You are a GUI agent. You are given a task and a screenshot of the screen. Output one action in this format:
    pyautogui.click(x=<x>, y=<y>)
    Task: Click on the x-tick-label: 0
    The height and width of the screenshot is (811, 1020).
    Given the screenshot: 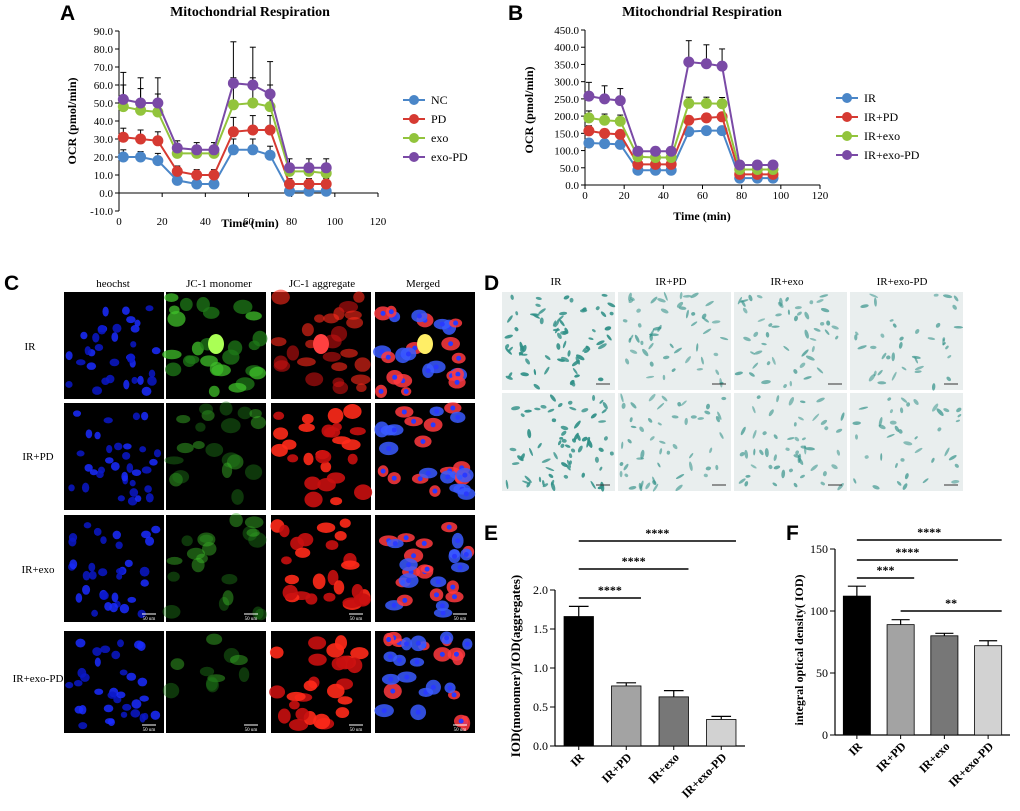 What is the action you would take?
    pyautogui.click(x=119, y=222)
    